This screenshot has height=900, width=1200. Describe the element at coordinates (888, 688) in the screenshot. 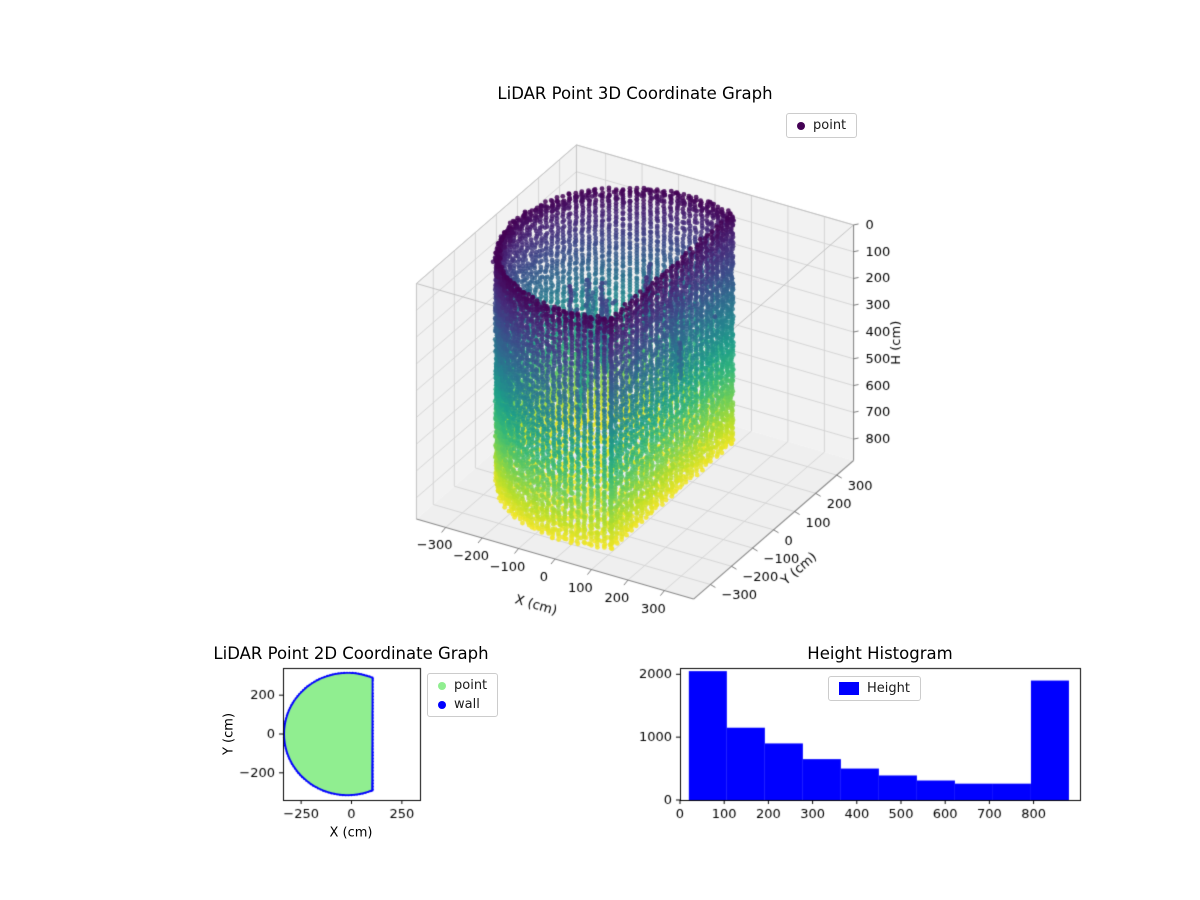

I see `legend-label-height: Height` at that location.